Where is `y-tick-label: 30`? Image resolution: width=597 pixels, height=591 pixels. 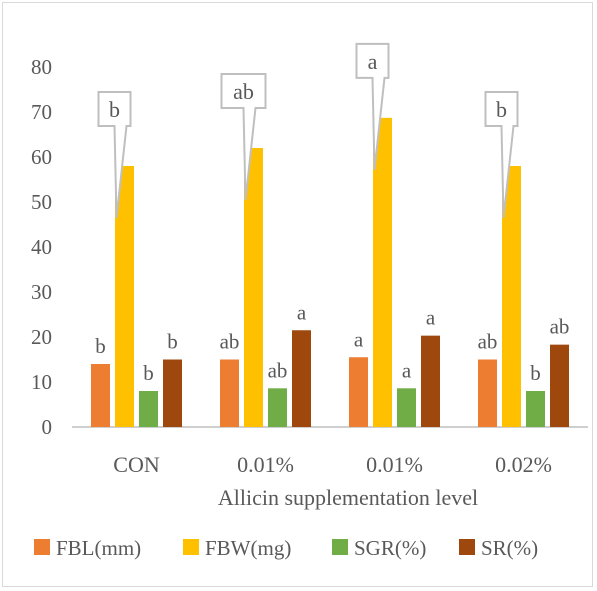
y-tick-label: 30 is located at coordinates (41, 292).